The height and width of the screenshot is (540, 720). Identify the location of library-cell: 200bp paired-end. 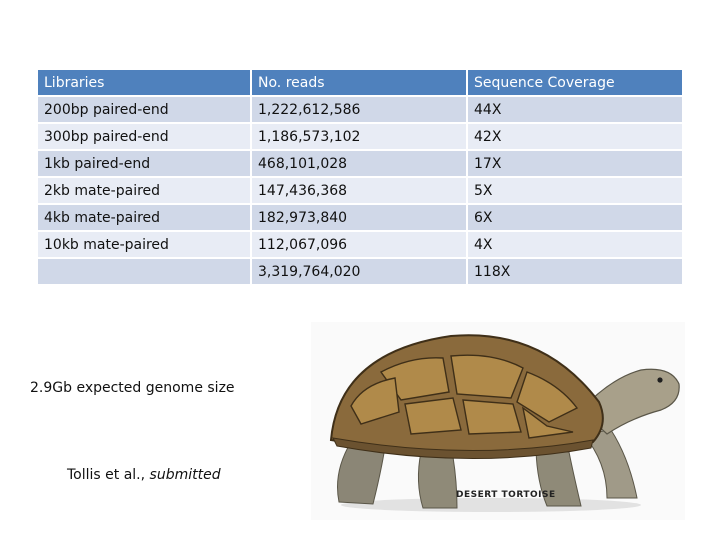
(144, 109).